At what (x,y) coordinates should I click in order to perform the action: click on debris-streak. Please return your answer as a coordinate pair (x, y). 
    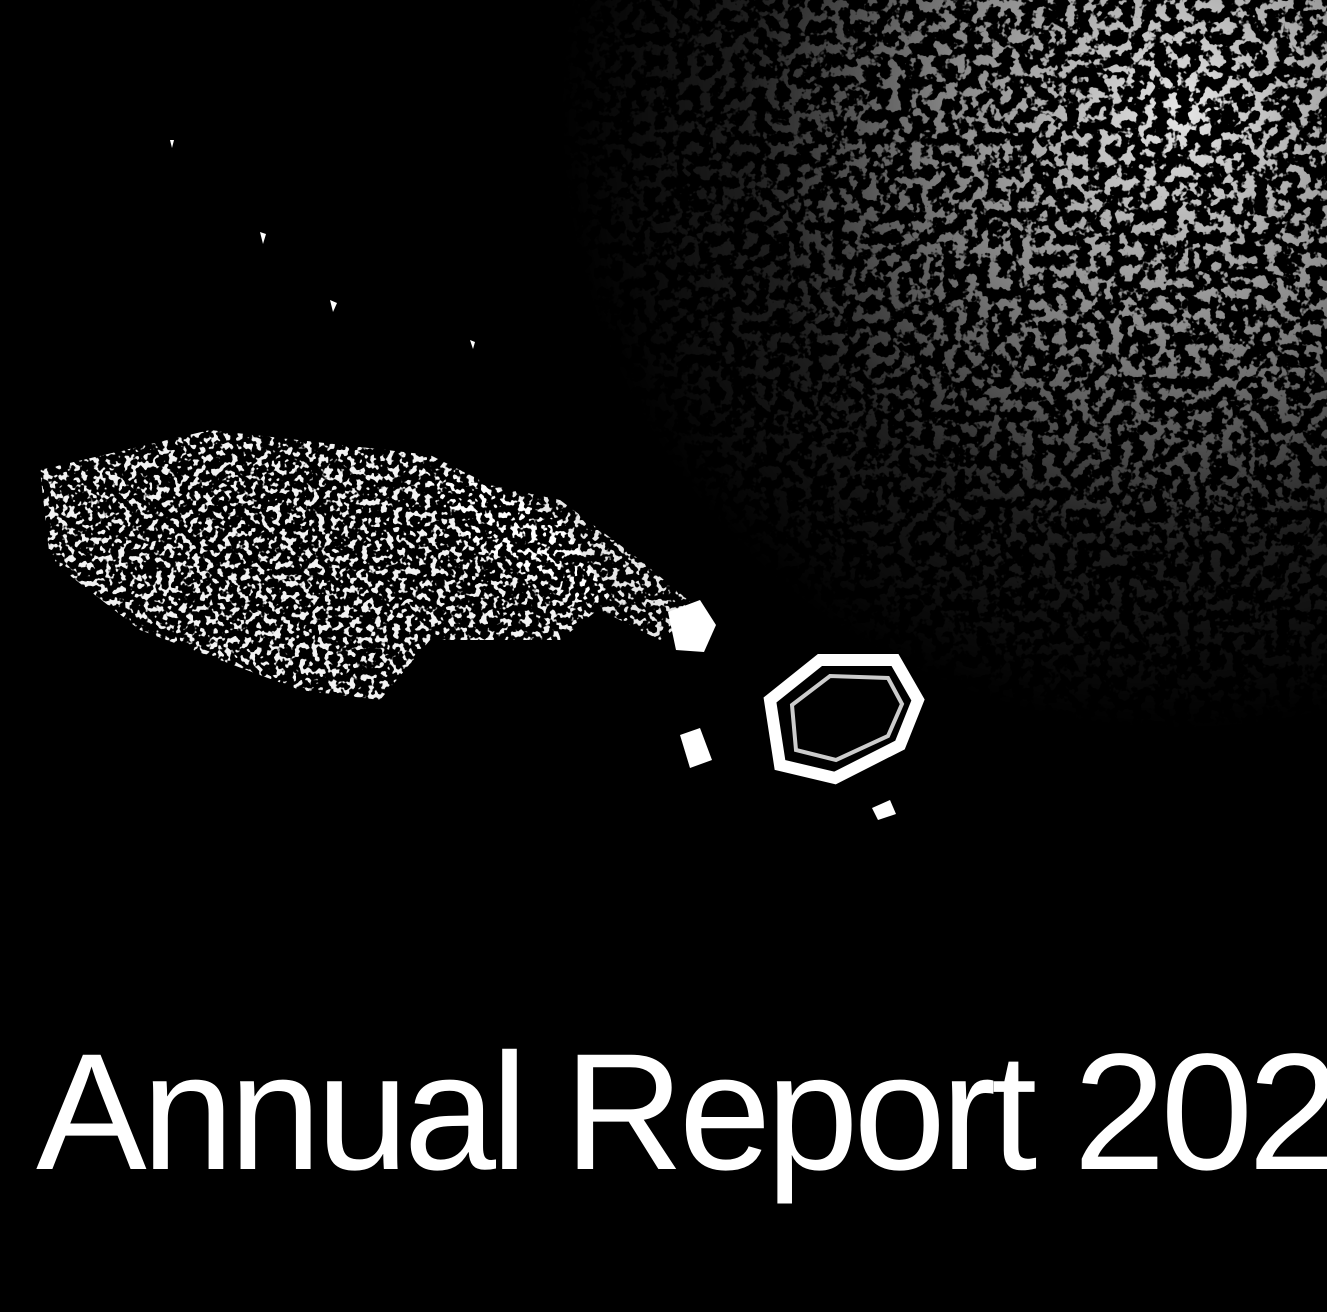
    Looking at the image, I should click on (370, 565).